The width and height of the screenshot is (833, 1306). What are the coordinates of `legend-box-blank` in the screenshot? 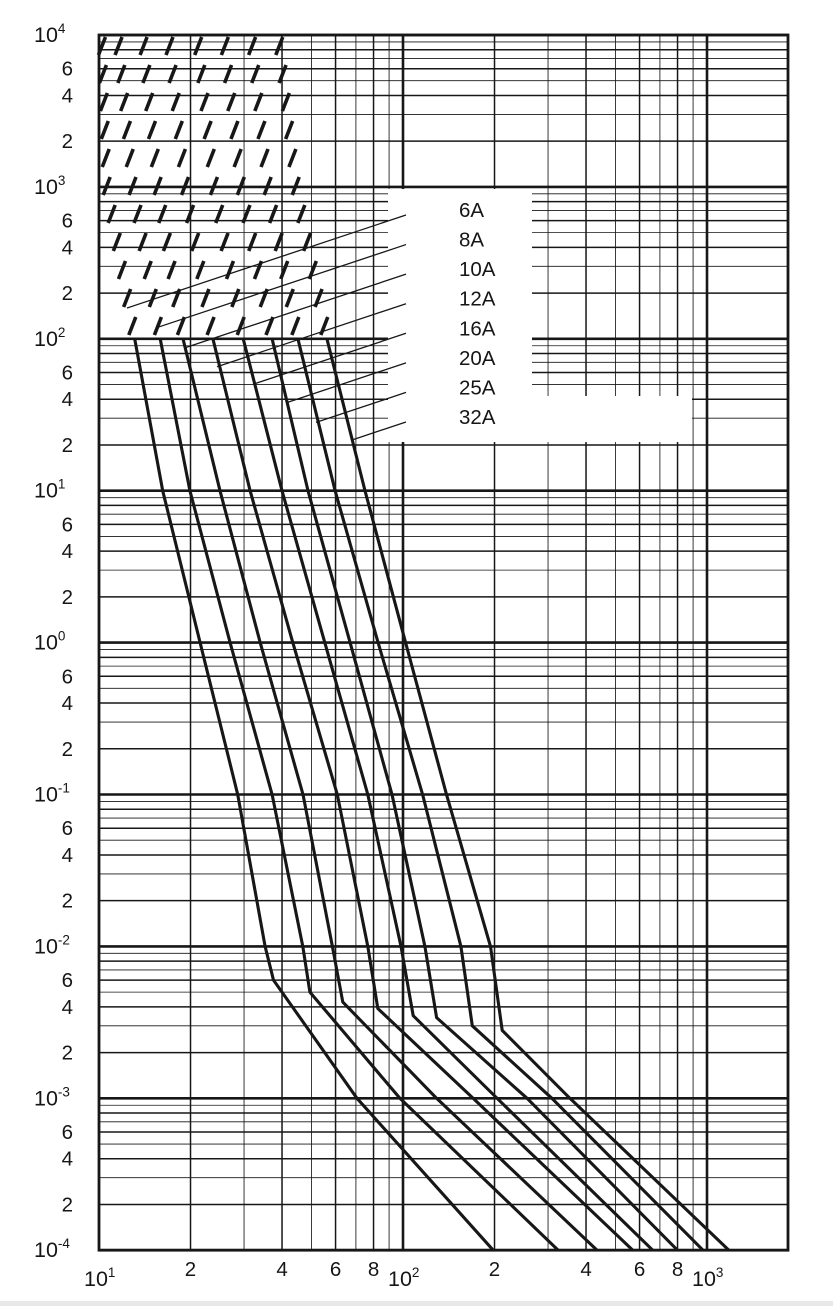 It's located at (460, 315).